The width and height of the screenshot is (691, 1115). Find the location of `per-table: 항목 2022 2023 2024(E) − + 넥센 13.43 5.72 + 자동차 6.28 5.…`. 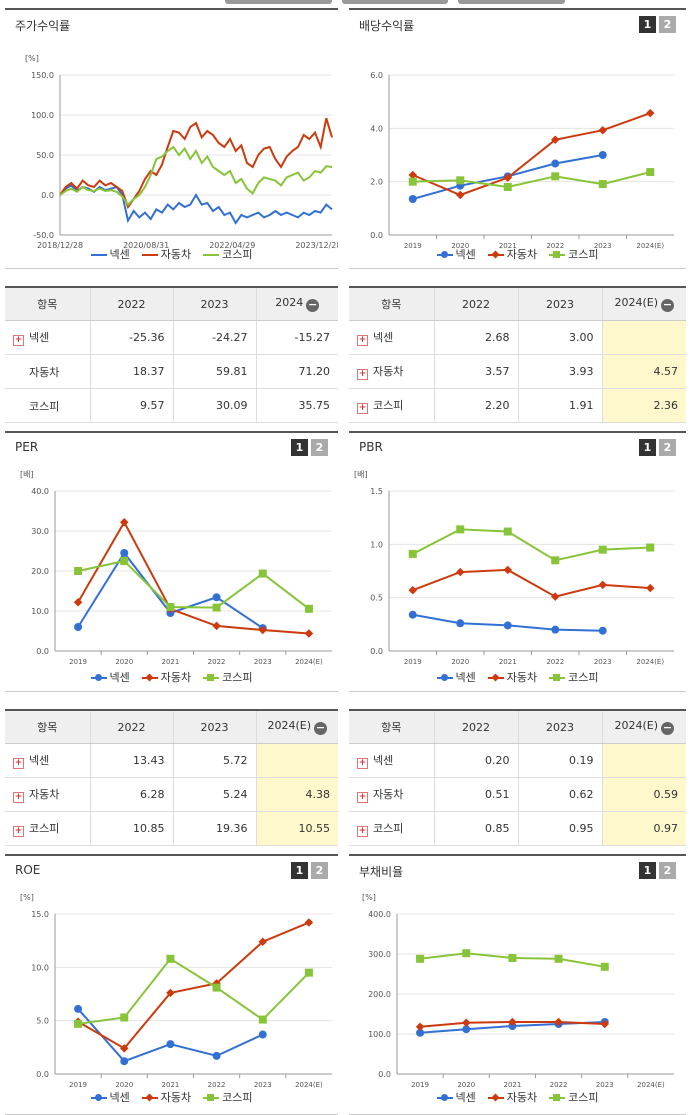

per-table: 항목 2022 2023 2024(E) − + 넥센 13.43 5.72 + 자동차 6.28 5.… is located at coordinates (171, 777).